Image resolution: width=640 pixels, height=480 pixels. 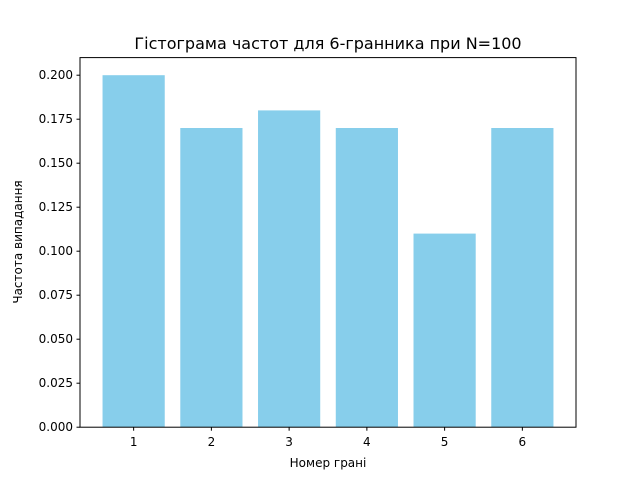 I want to click on y-tick-label: 0.100, so click(x=56, y=251).